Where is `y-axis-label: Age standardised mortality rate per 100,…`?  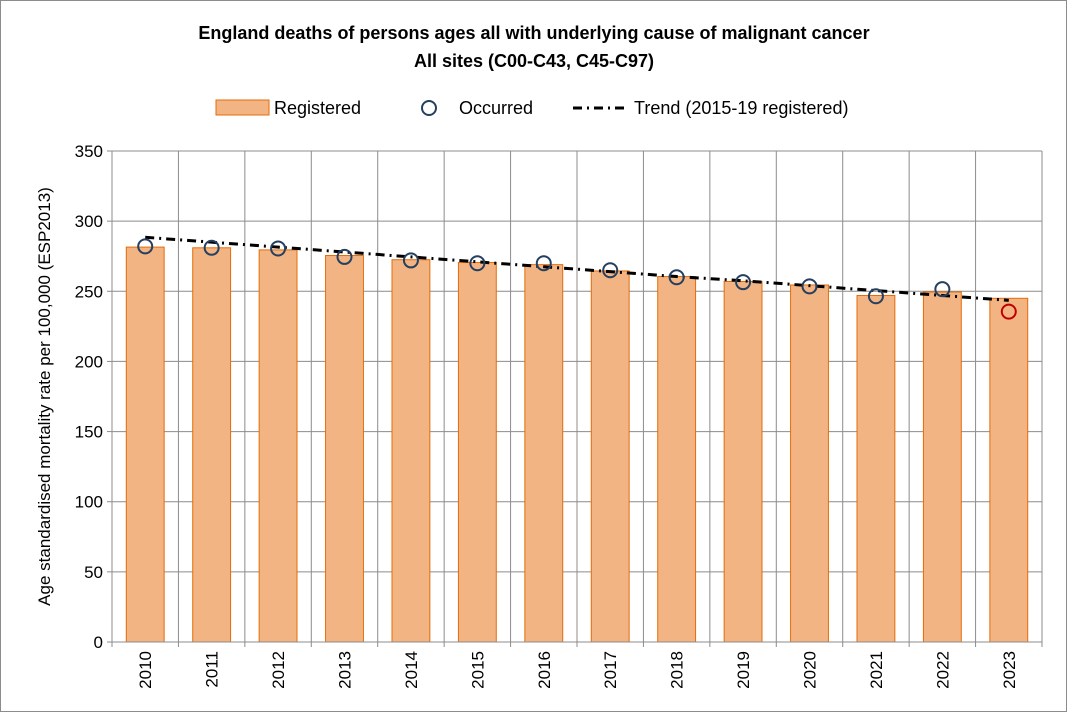
y-axis-label: Age standardised mortality rate per 100,… is located at coordinates (44, 396).